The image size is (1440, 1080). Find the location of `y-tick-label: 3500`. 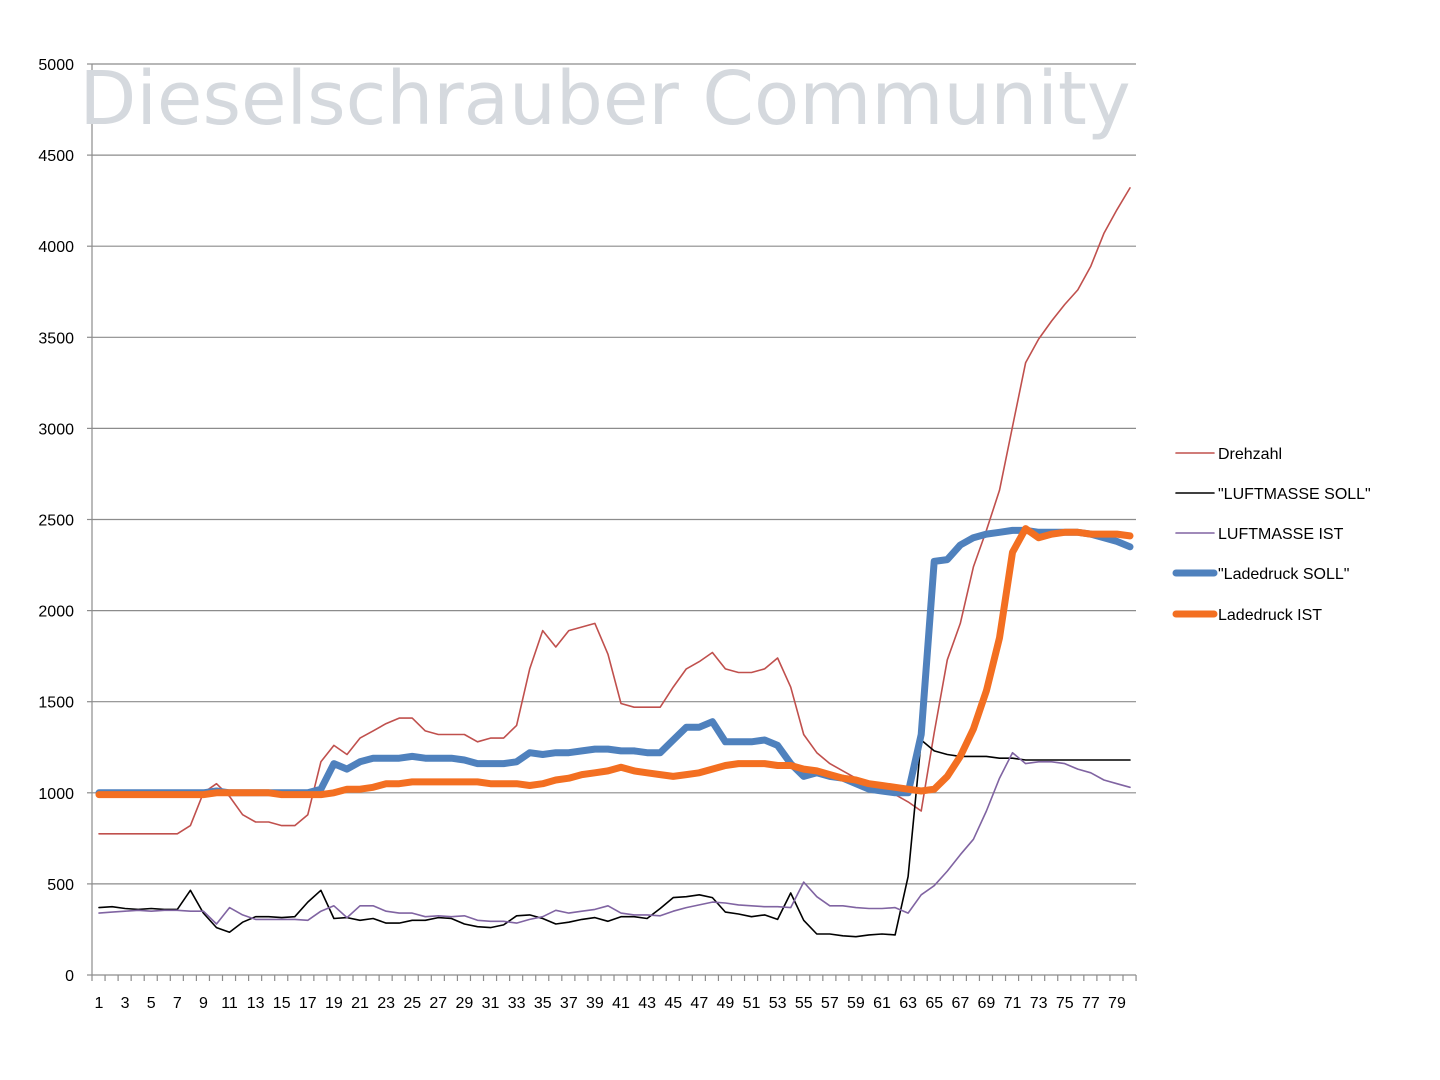

y-tick-label: 3500 is located at coordinates (56, 338).